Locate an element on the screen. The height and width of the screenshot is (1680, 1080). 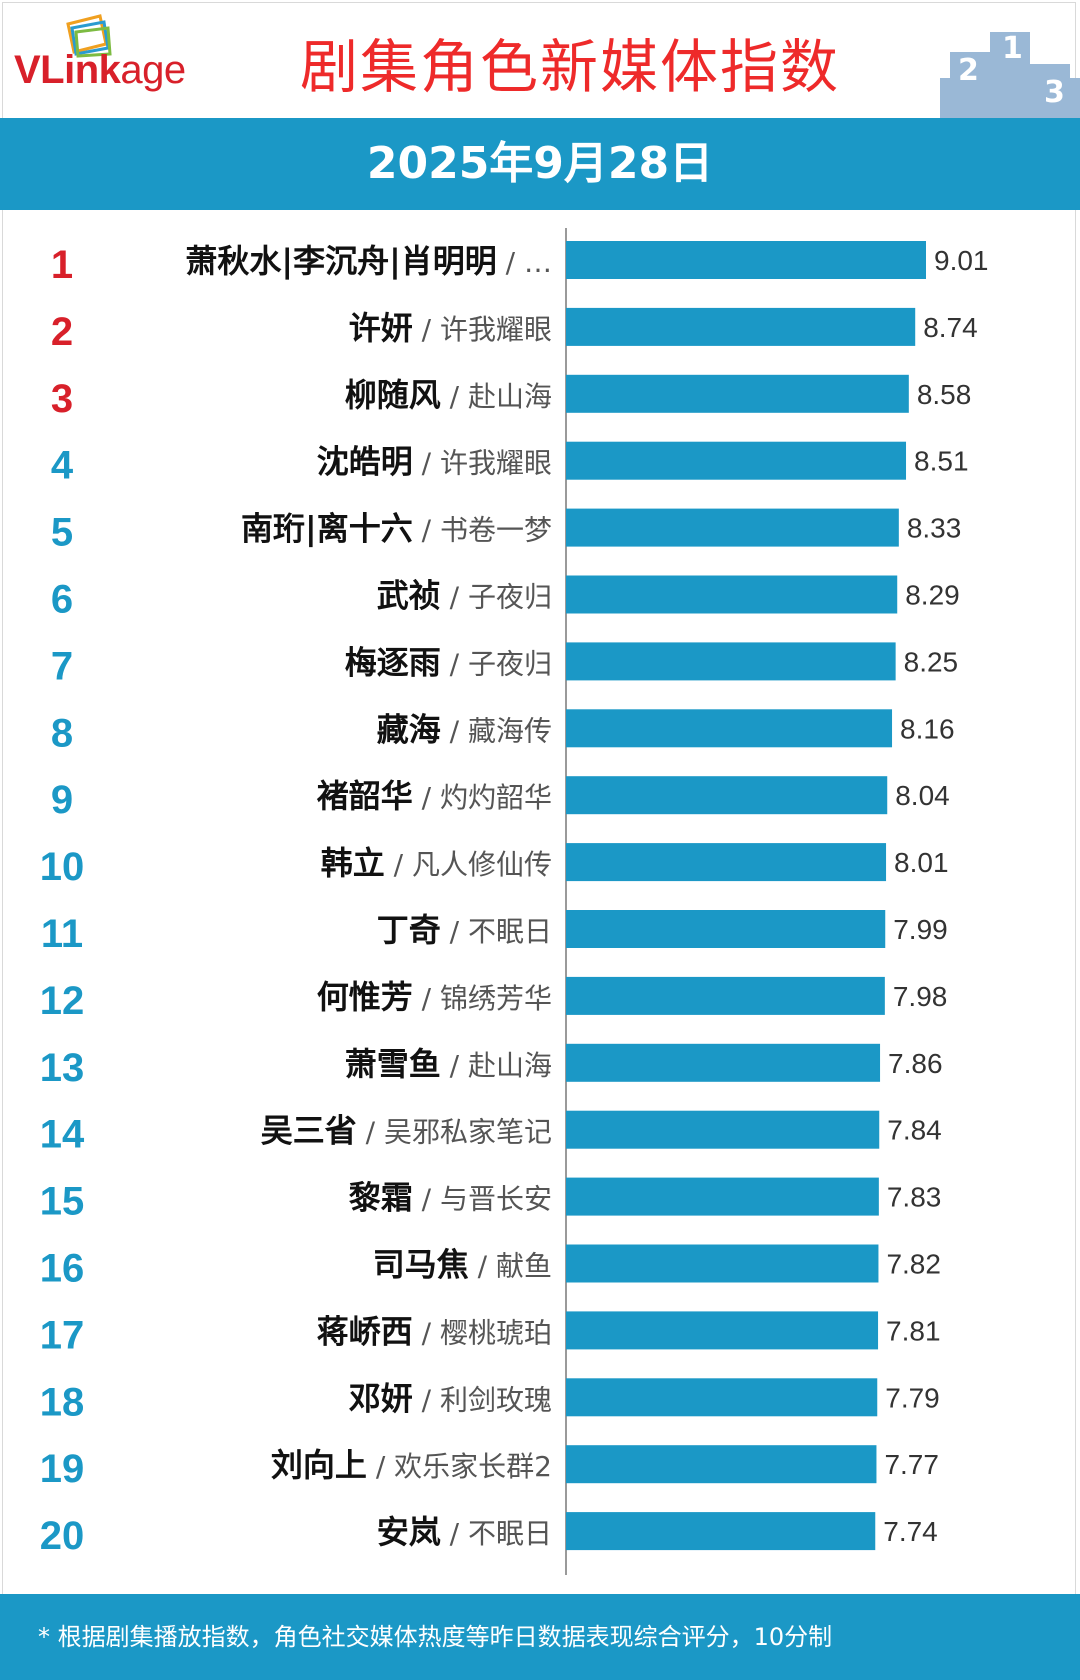
value-label: 7.99 is located at coordinates (920, 929).